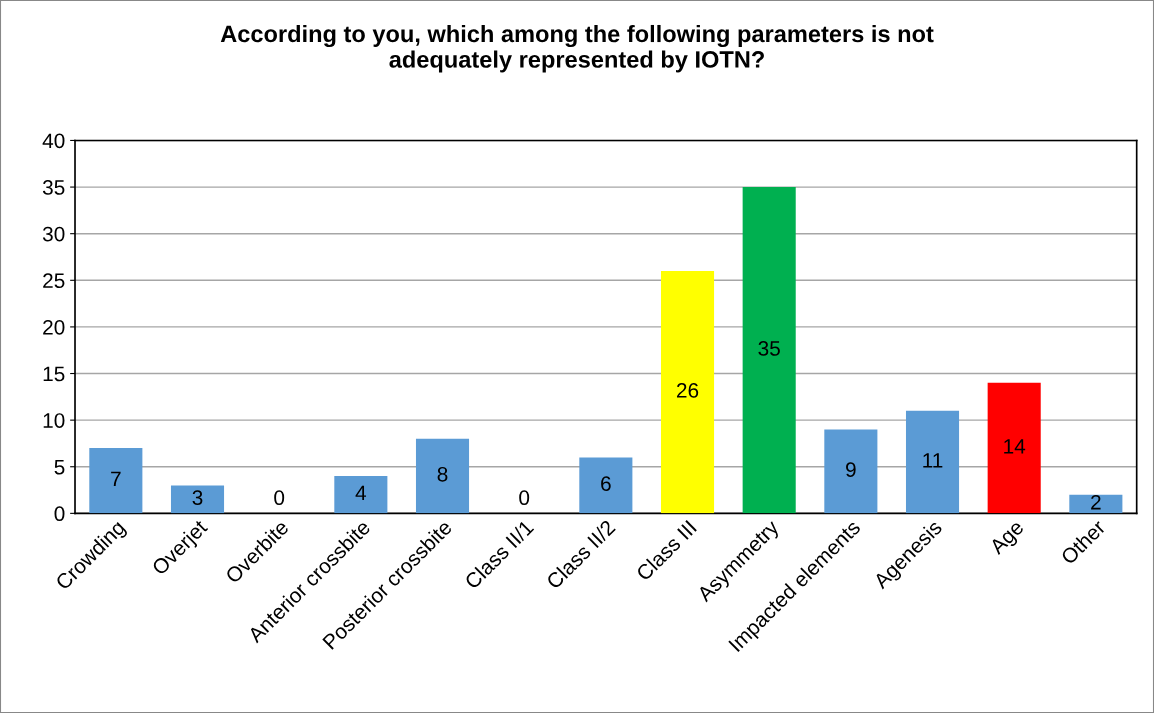  Describe the element at coordinates (53, 187) in the screenshot. I see `y-tick-label: 35` at that location.